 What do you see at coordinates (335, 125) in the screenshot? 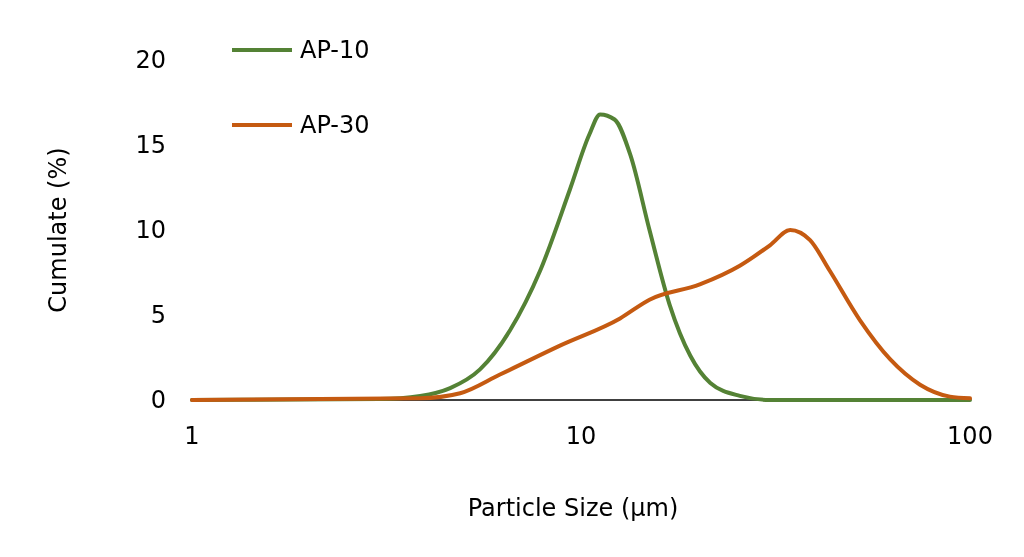
I see `legend-label: AP-30` at bounding box center [335, 125].